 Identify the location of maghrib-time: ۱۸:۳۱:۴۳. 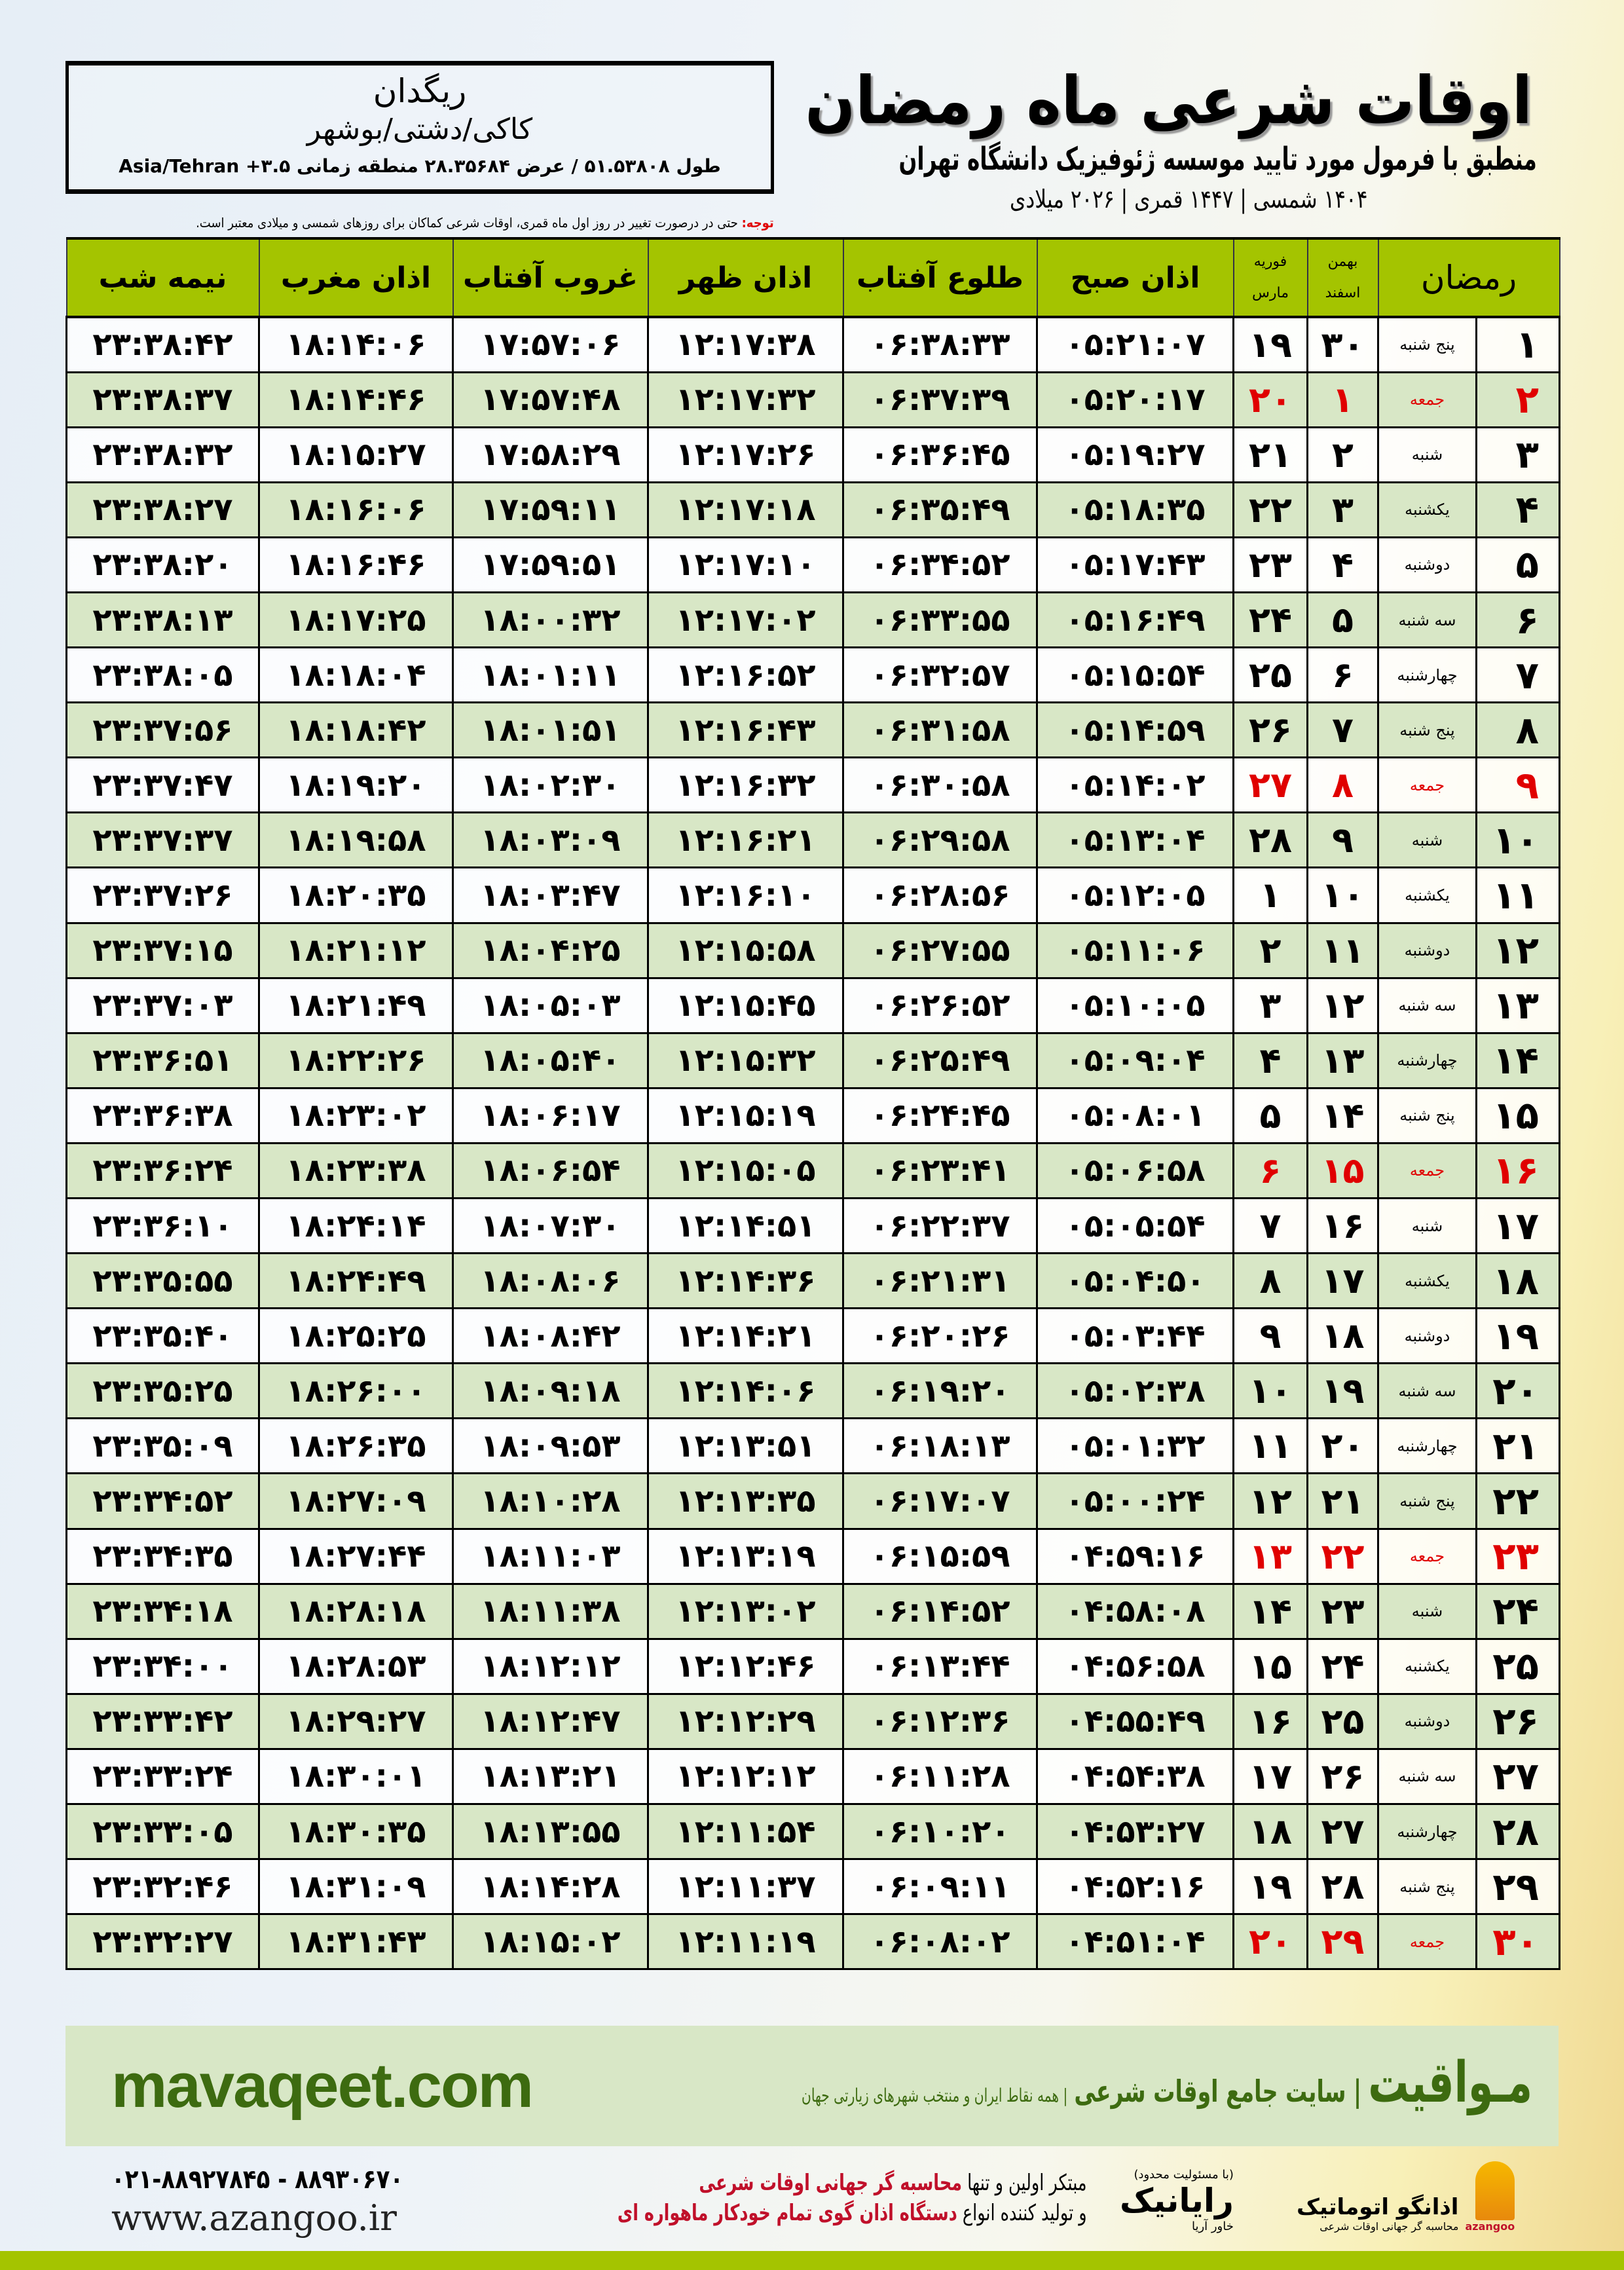
(356, 1942).